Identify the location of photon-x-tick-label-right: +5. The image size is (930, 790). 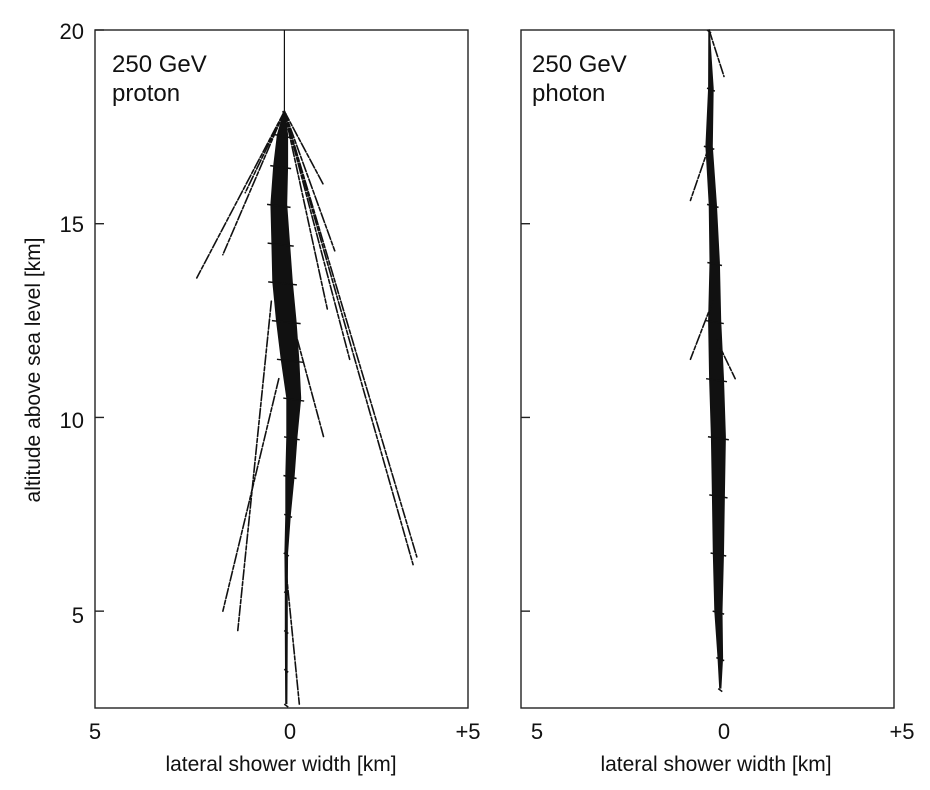
(901, 731).